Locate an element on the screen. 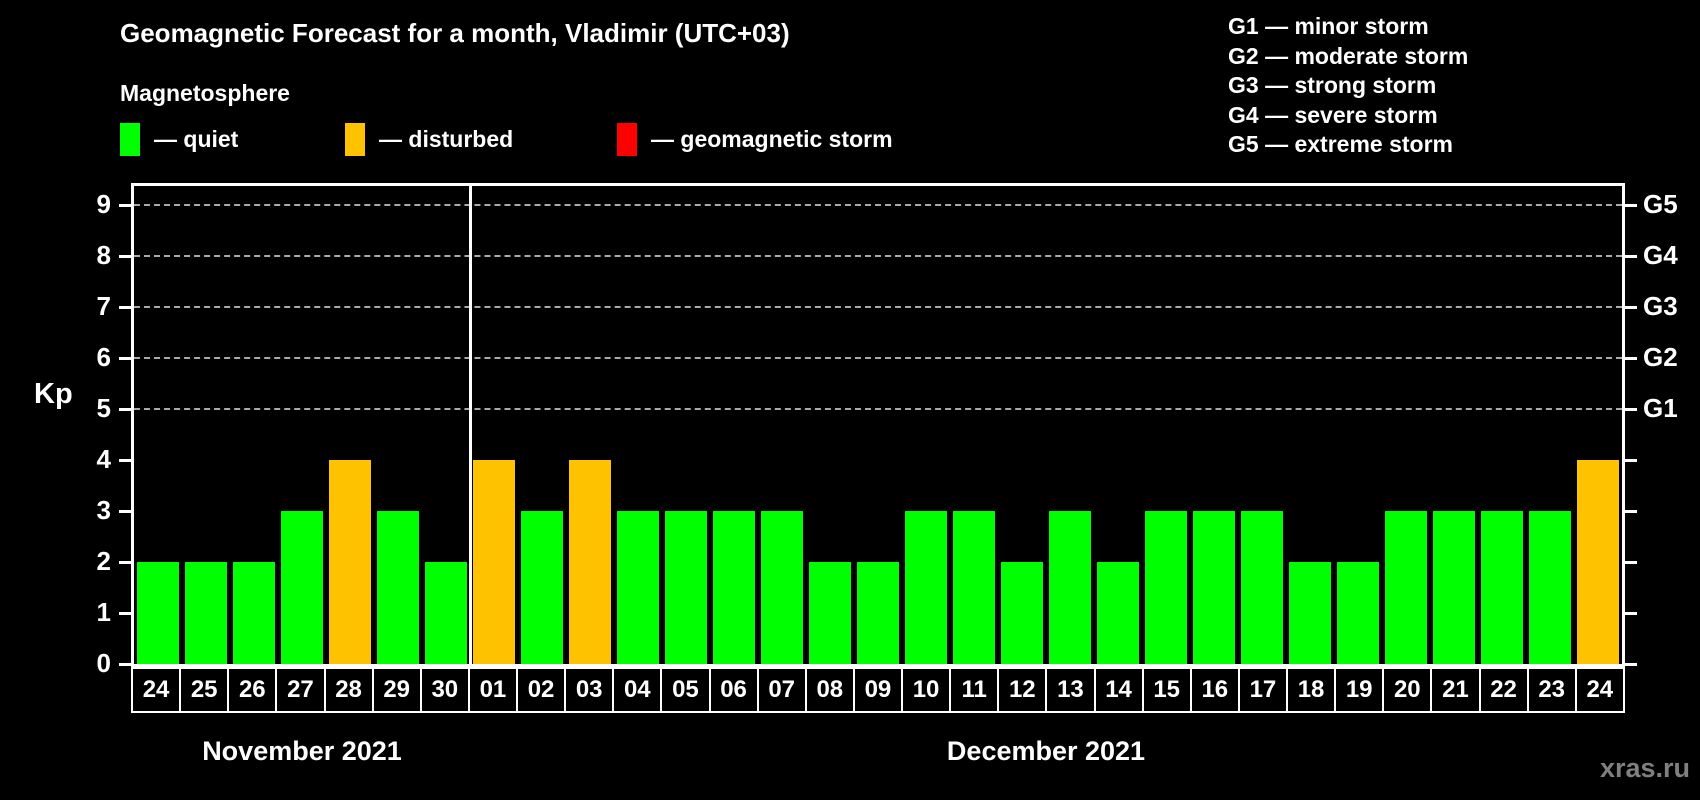 This screenshot has width=1700, height=800. date-cell-09: 09 is located at coordinates (877, 690).